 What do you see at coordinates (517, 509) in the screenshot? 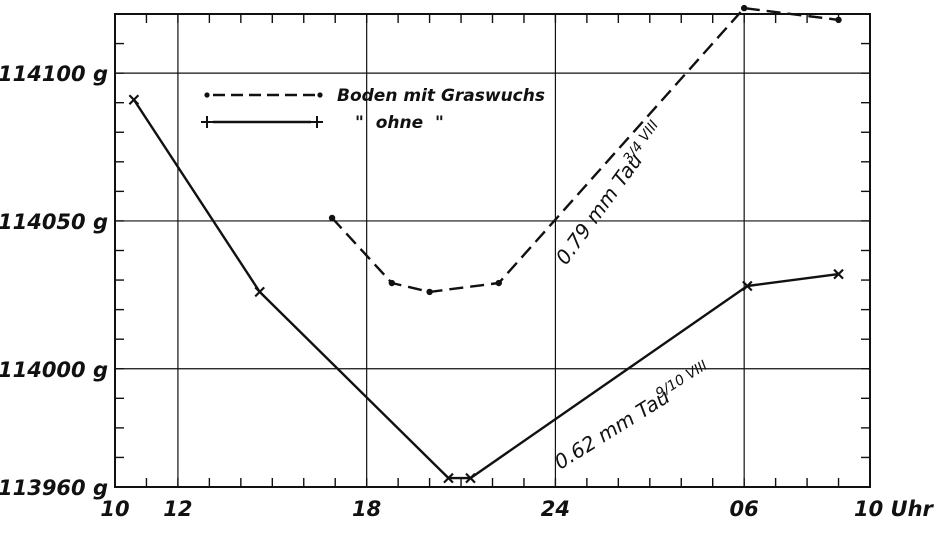
I see `x-tick-labels: 10 12 18 24 06 10 Uhr` at bounding box center [517, 509].